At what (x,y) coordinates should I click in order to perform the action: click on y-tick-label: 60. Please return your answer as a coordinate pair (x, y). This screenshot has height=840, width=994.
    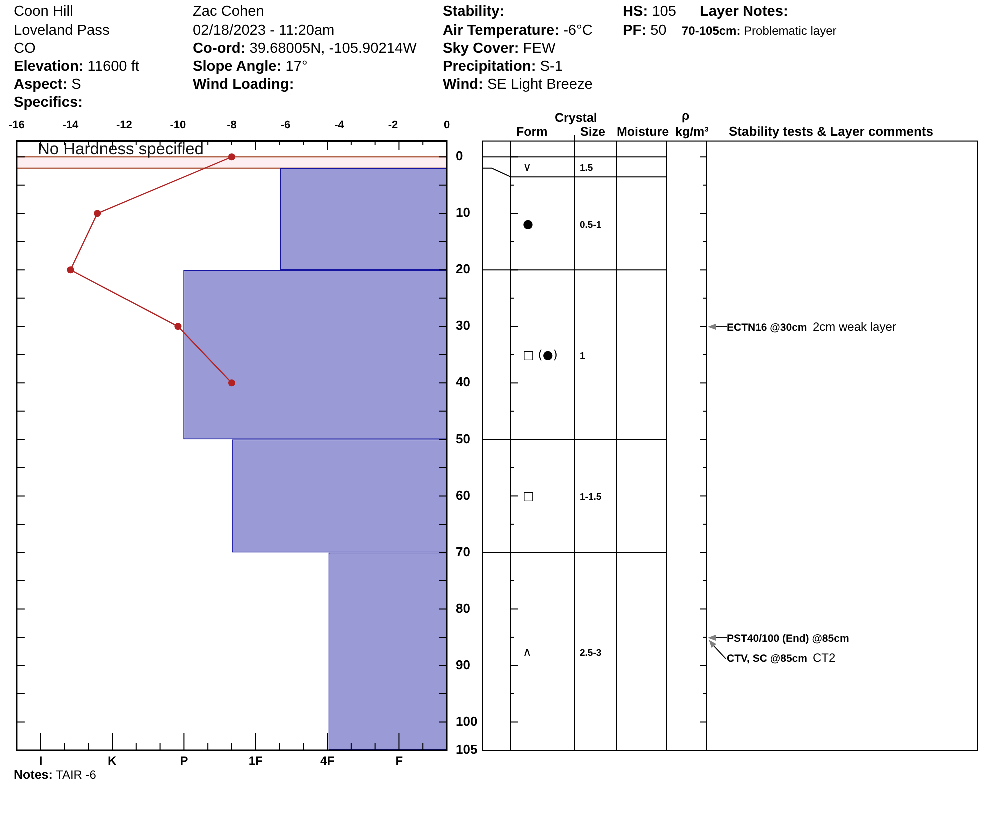
    Looking at the image, I should click on (463, 495).